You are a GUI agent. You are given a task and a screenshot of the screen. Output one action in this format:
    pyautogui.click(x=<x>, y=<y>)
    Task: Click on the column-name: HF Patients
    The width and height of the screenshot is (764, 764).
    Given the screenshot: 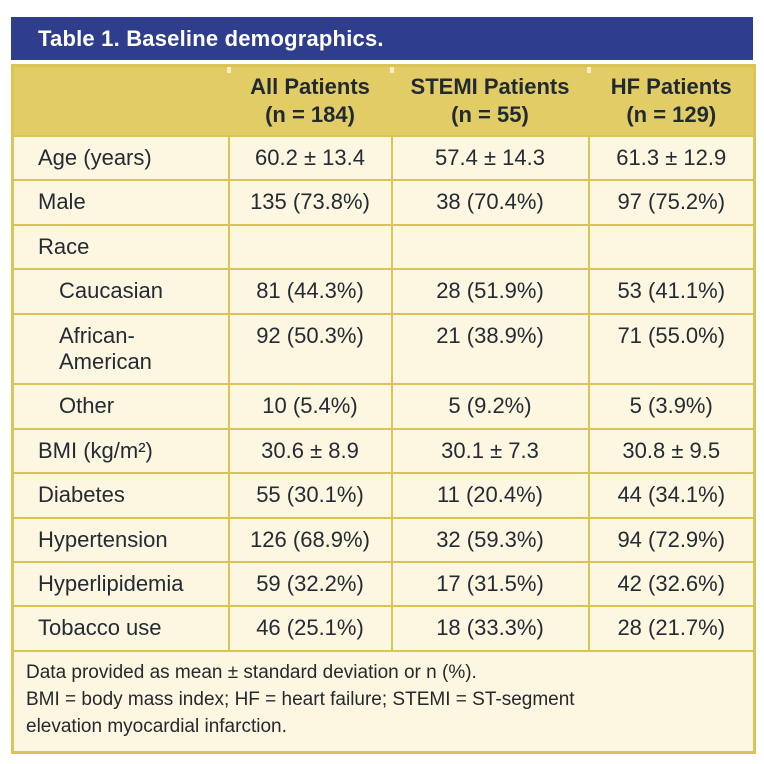 What is the action you would take?
    pyautogui.click(x=671, y=86)
    